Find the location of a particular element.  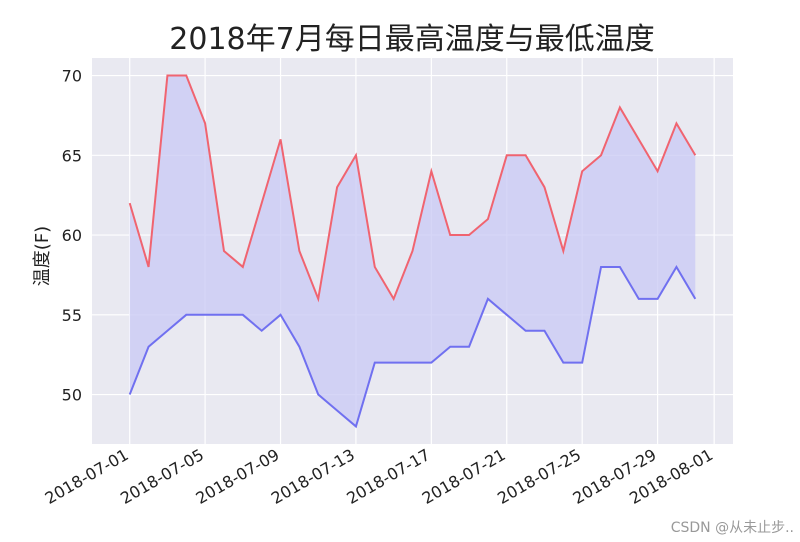

x-tick-label: 2018-07-01 is located at coordinates (87, 476).